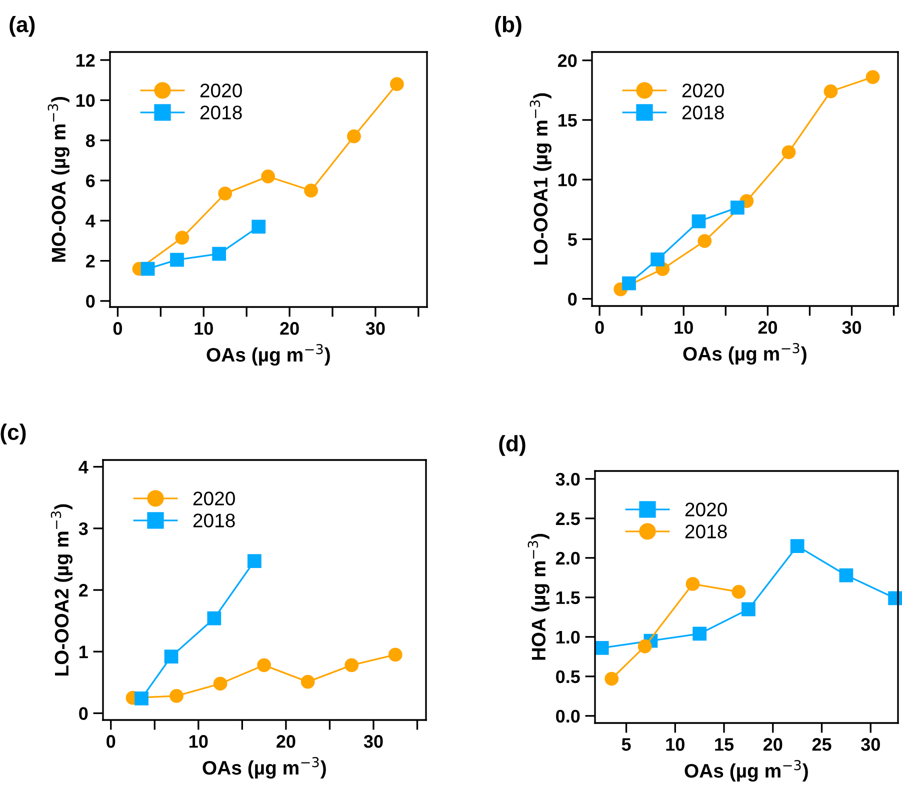 This screenshot has width=902, height=809. Describe the element at coordinates (568, 637) in the screenshot. I see `y-tick-label: 1.0` at that location.